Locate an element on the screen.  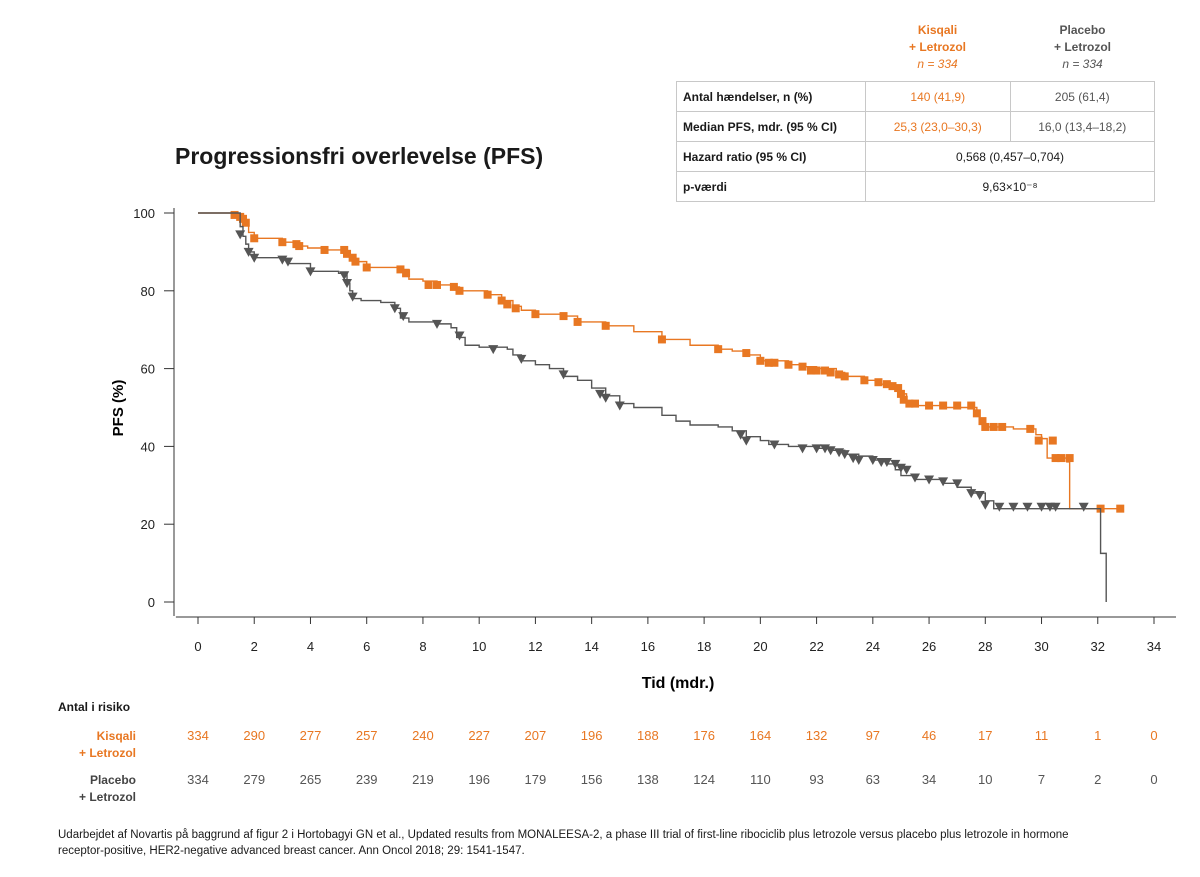
x-tick-label: 0 is located at coordinates (197, 646).